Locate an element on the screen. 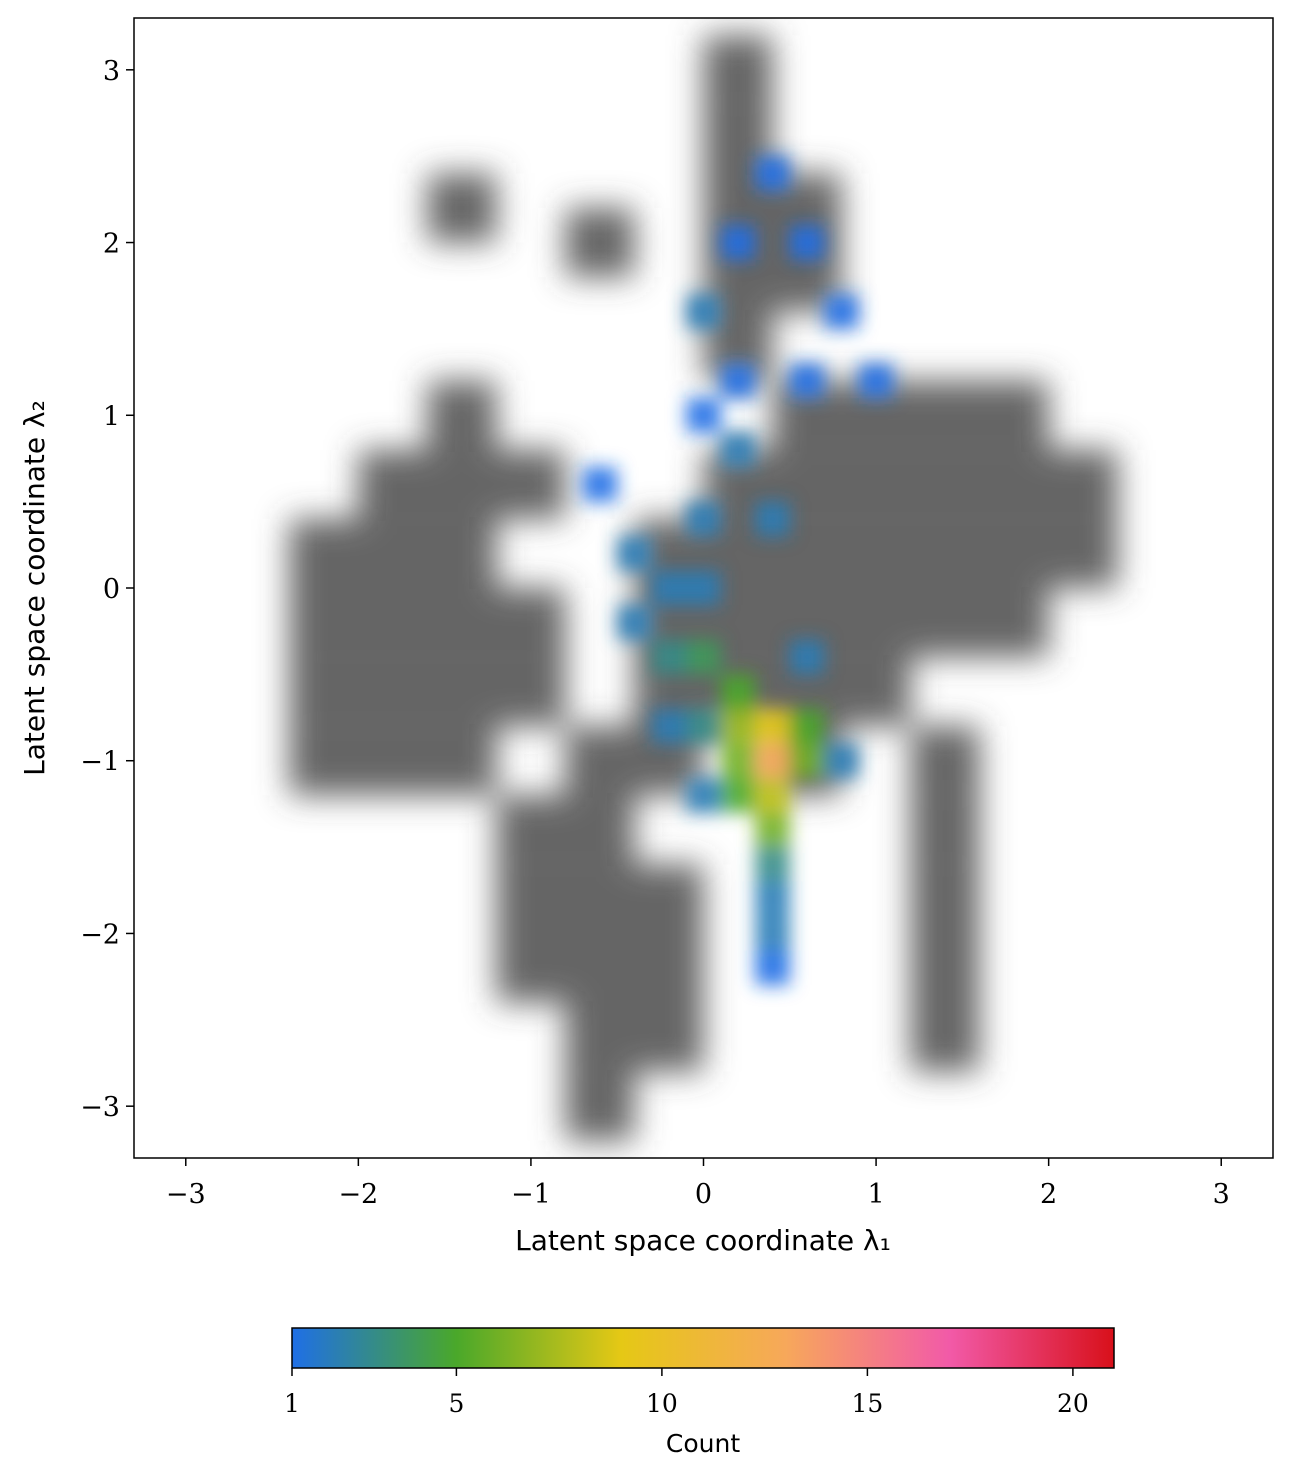  y-tick-label: 0 is located at coordinates (111, 589).